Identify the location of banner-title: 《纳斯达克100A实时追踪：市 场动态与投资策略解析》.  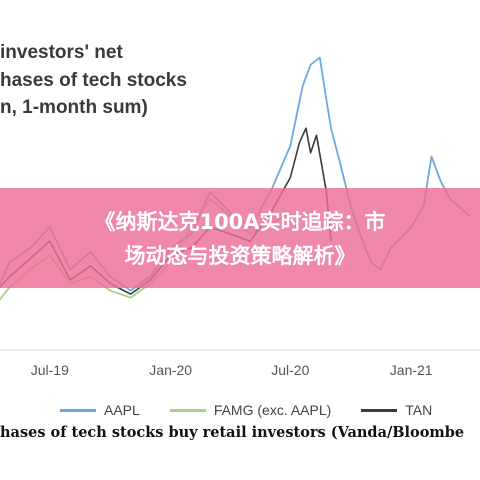
(240, 239).